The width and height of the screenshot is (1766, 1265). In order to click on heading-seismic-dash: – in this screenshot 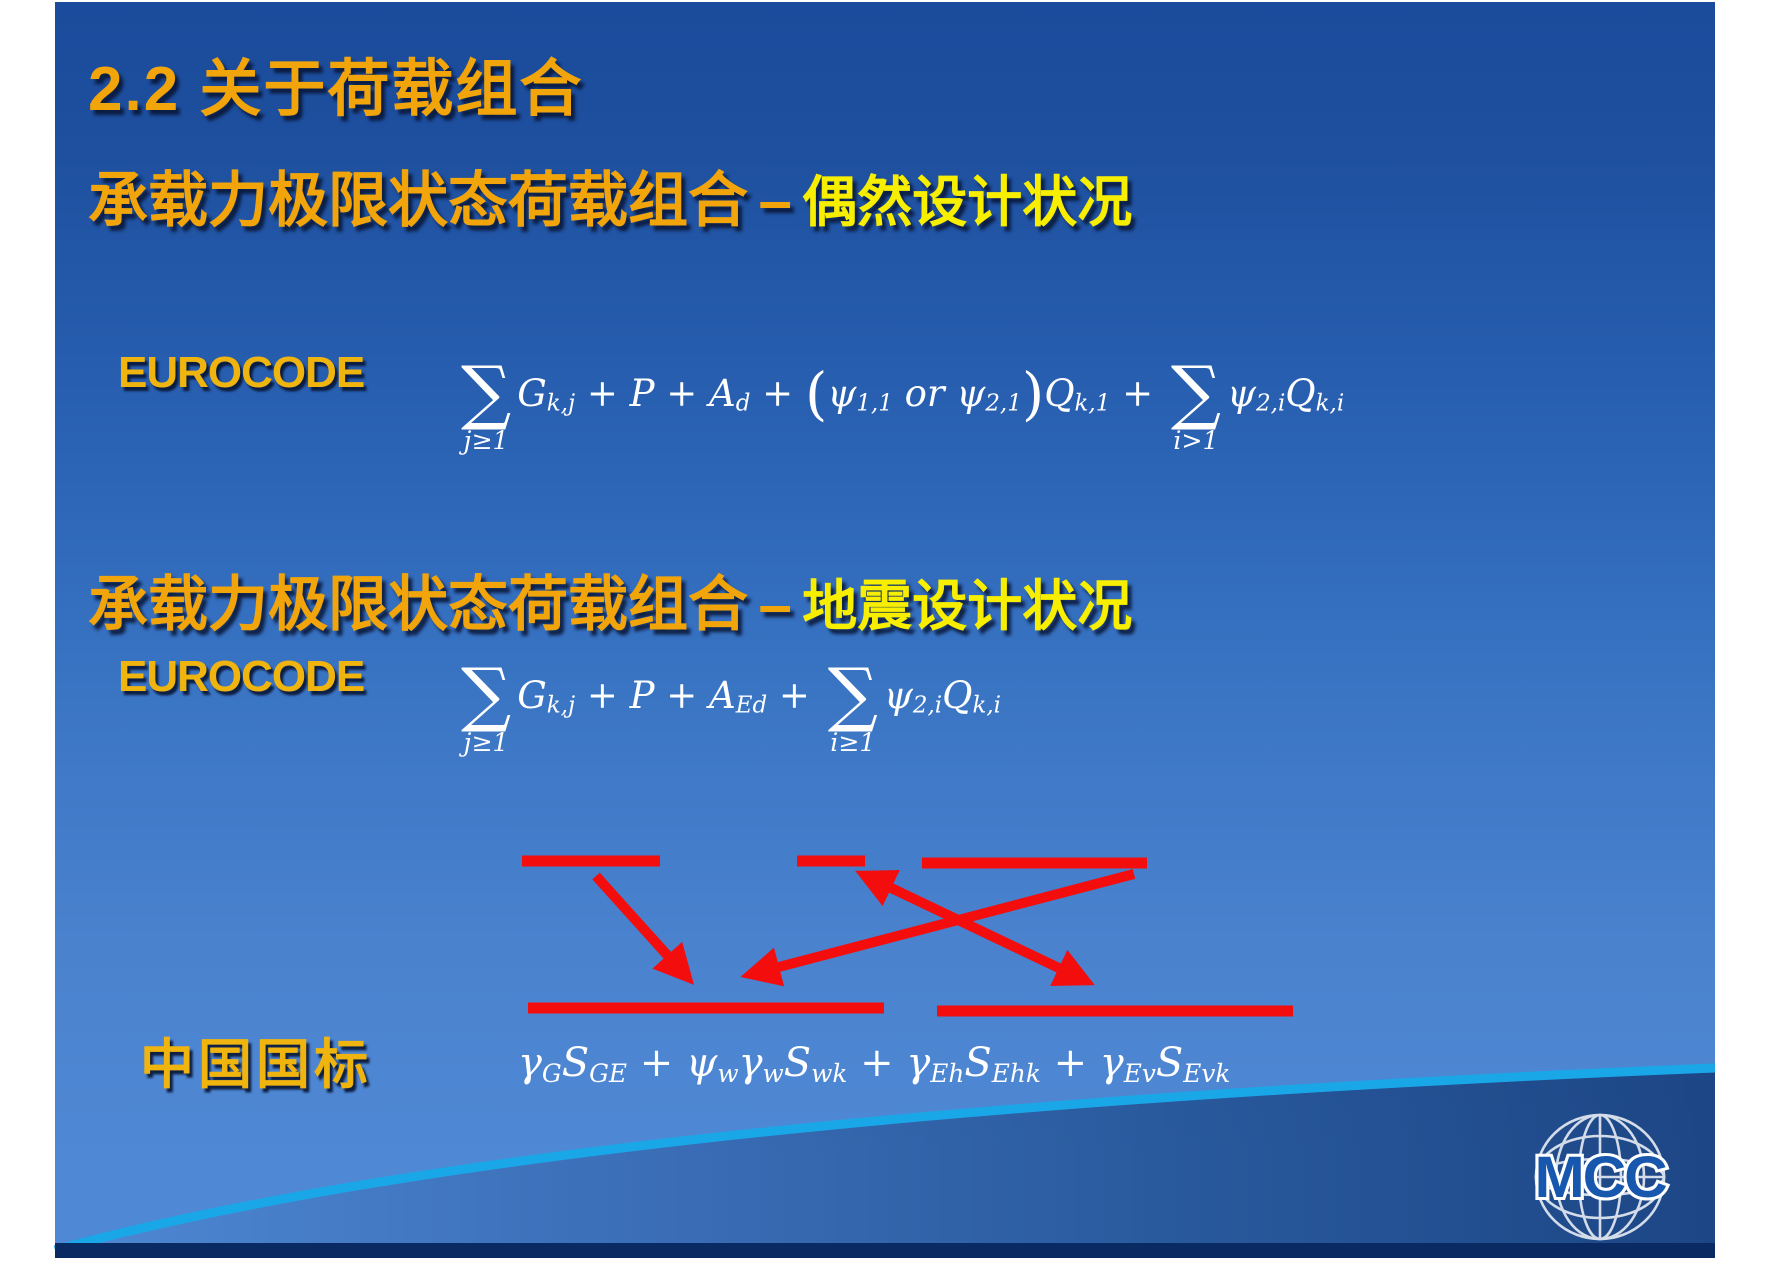, I will do `click(775, 604)`.